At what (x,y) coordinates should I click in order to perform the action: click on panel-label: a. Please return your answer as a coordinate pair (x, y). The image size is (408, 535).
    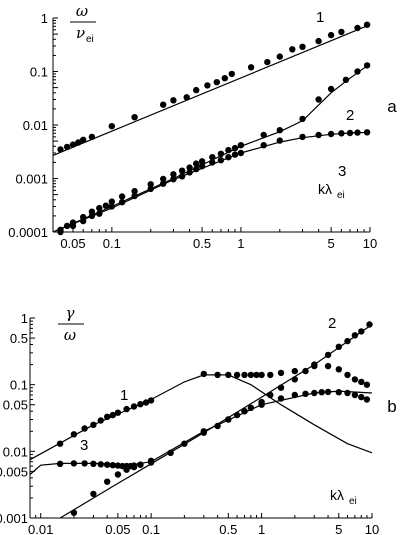
    Looking at the image, I should click on (392, 106).